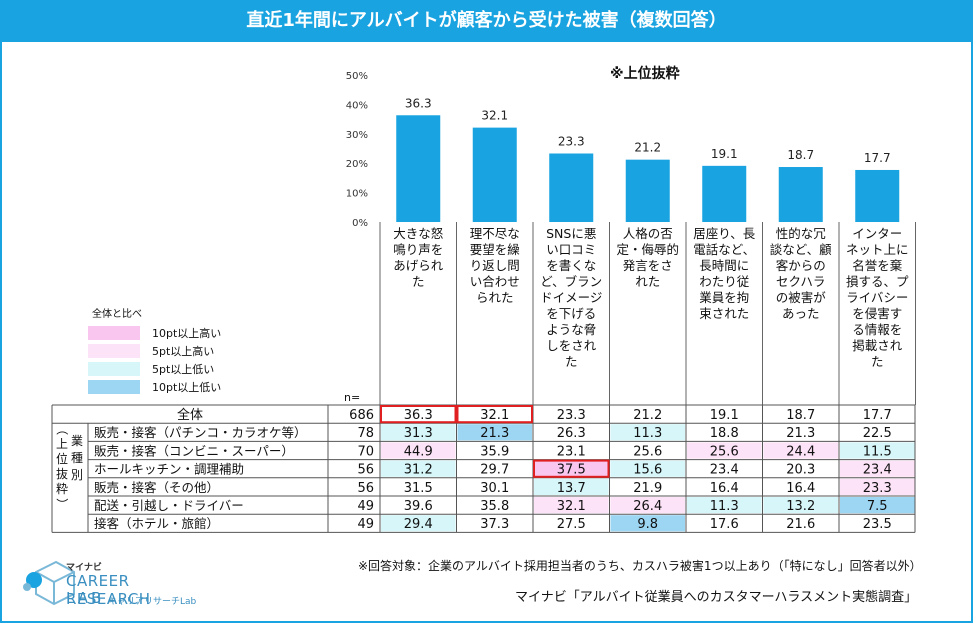 The image size is (973, 623). I want to click on group-label-char: 業, so click(77, 441).